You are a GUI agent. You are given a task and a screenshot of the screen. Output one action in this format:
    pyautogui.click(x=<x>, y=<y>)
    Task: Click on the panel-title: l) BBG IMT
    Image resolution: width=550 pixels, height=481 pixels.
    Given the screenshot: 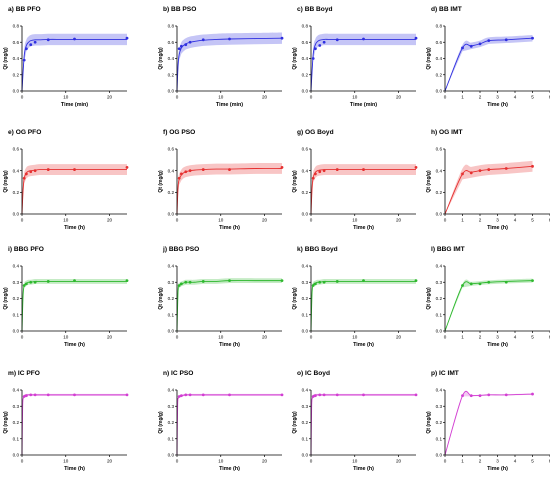 What is the action you would take?
    pyautogui.click(x=448, y=249)
    